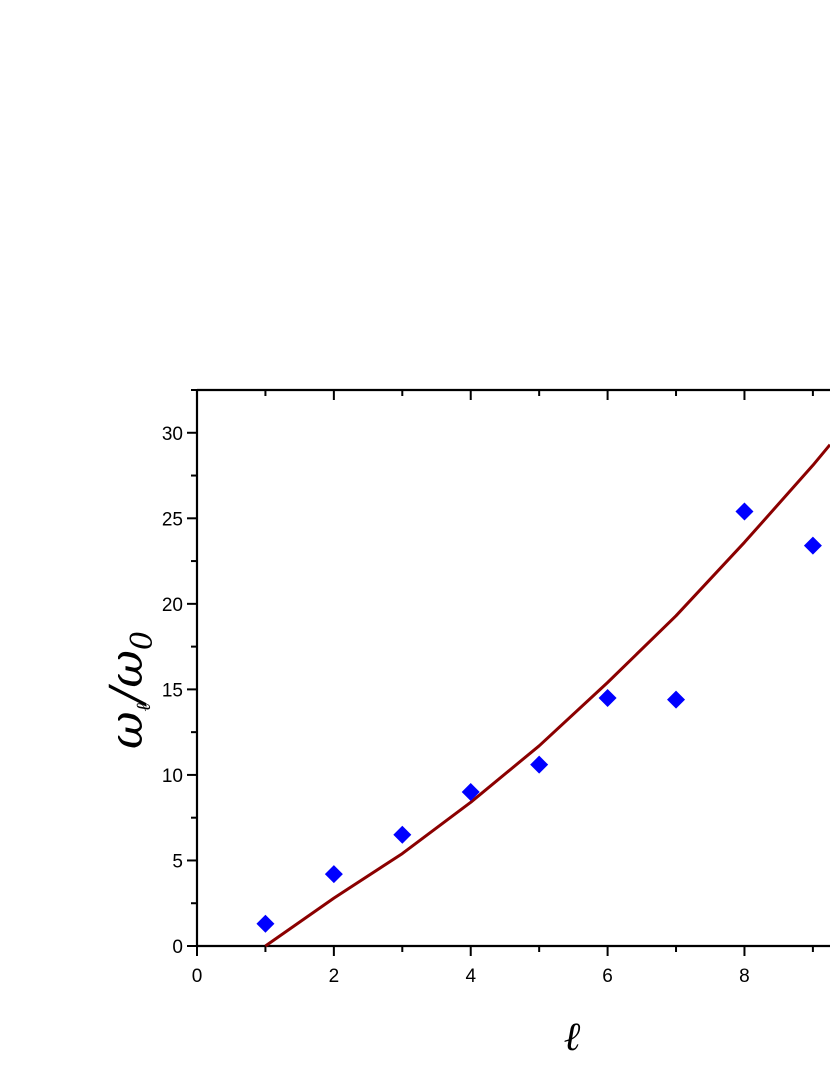 The width and height of the screenshot is (830, 1075). Describe the element at coordinates (177, 947) in the screenshot. I see `y-tick-label: 0` at that location.